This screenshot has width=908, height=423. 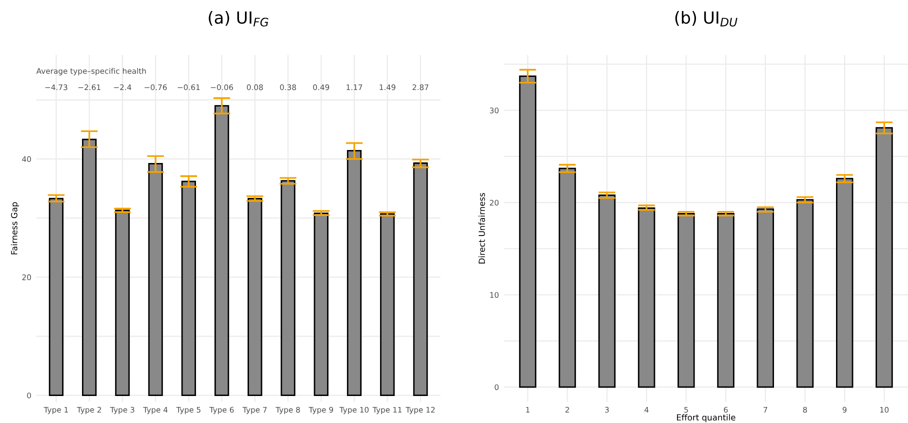 I want to click on chart-title: (a) UI$_{FG}$, so click(x=238, y=18).